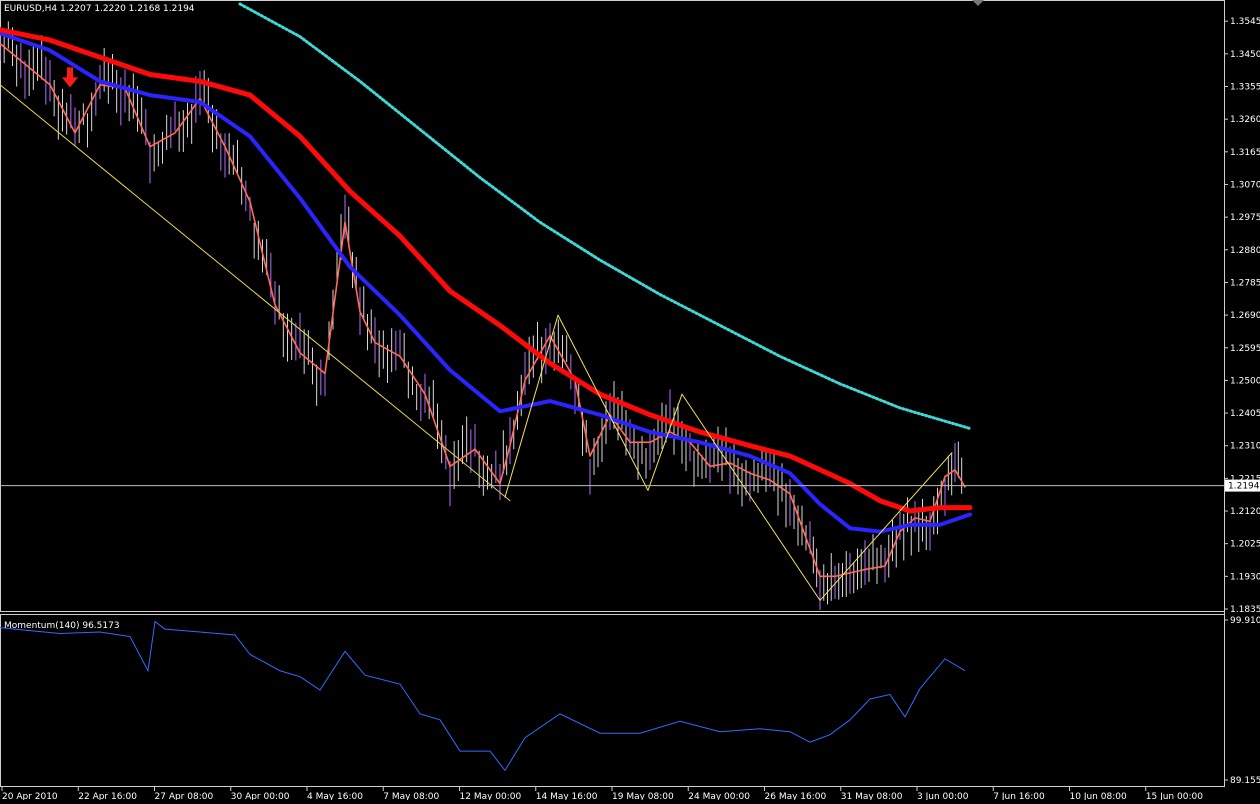  I want to click on window-control-icon, so click(978, 3).